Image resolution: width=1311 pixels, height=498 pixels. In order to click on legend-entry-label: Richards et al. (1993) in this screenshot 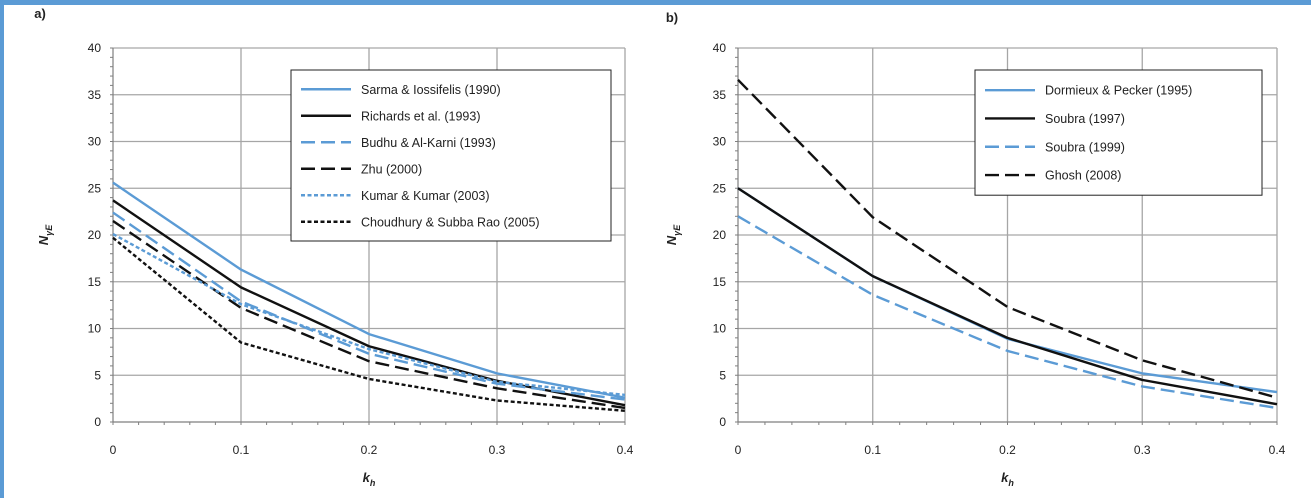, I will do `click(421, 116)`.